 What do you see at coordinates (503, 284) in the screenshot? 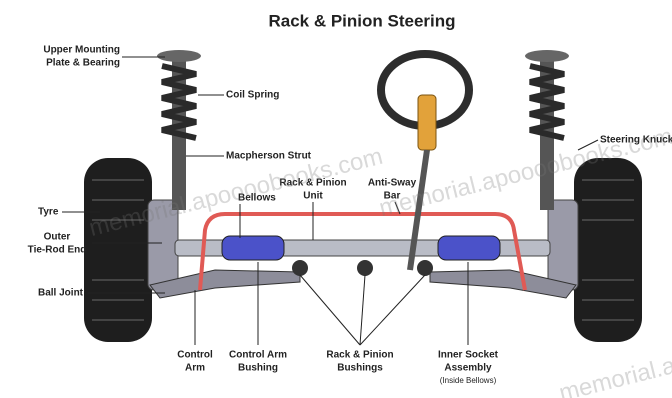
I see `right-control-arm` at bounding box center [503, 284].